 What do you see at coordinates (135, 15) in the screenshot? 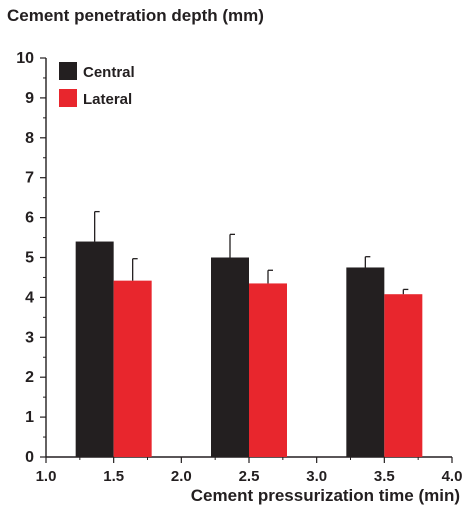
I see `chart-title: Cement penetration depth (mm)` at bounding box center [135, 15].